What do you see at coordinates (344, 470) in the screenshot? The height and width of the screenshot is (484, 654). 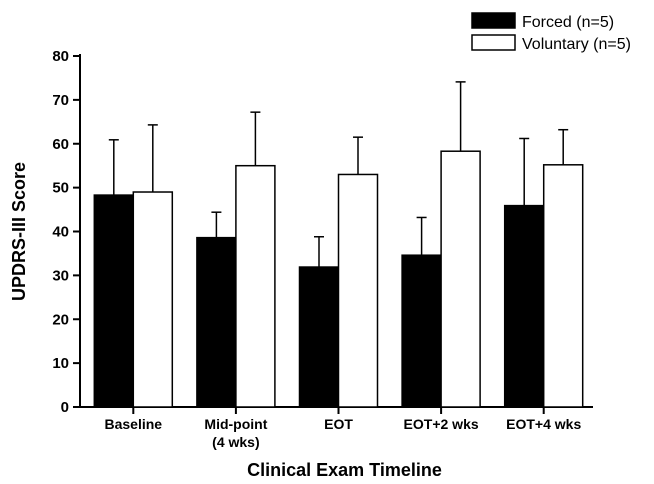 I see `x-axis-title: Clinical Exam Timeline` at bounding box center [344, 470].